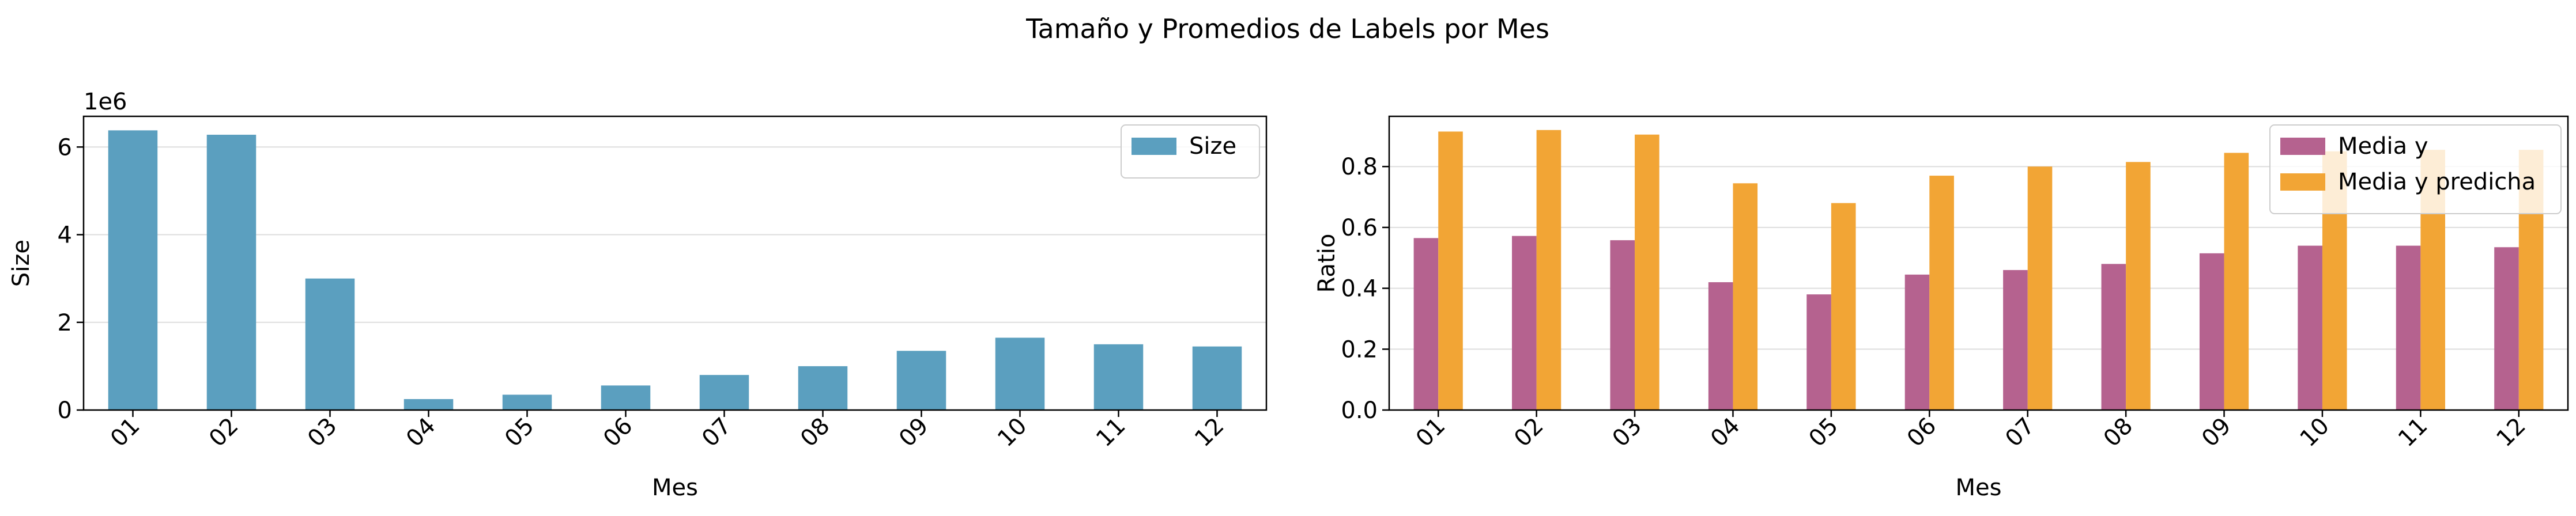 The image size is (2576, 516). I want to click on y-tick-label: 0, so click(65, 410).